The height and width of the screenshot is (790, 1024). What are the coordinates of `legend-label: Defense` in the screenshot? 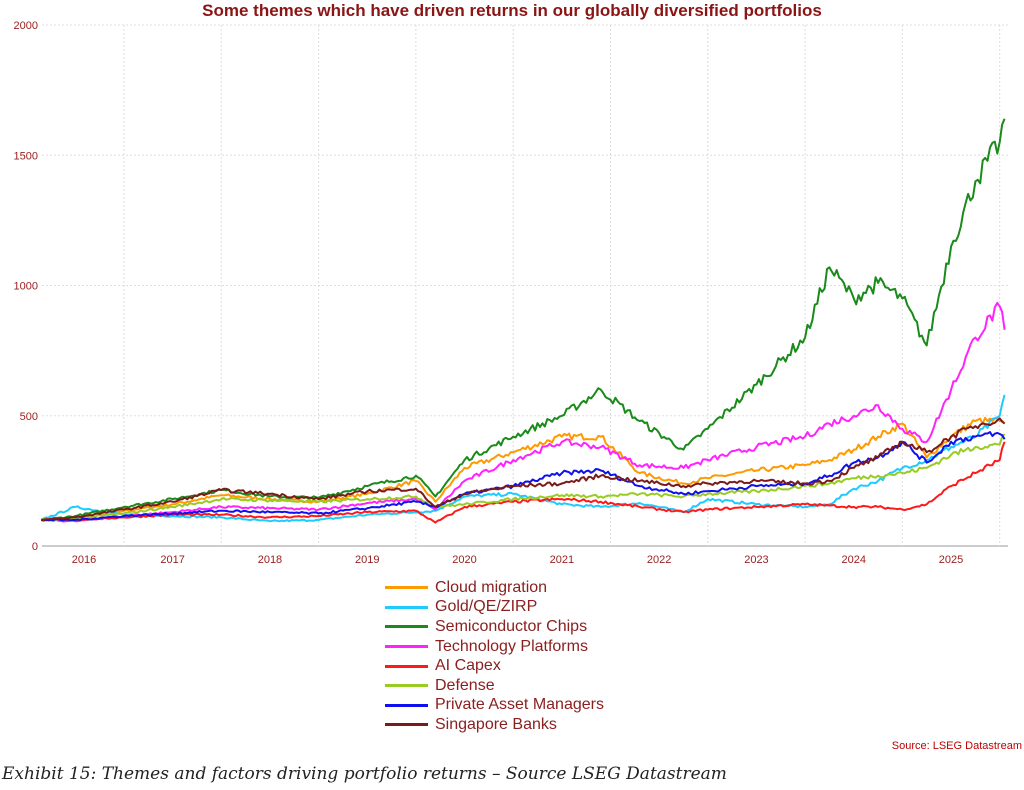 It's located at (465, 685).